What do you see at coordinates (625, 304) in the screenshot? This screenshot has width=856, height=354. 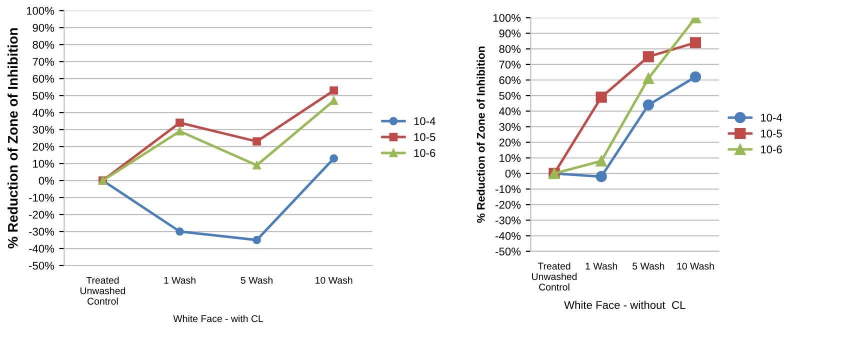 I see `x-axis-title: White Face - without CL` at bounding box center [625, 304].